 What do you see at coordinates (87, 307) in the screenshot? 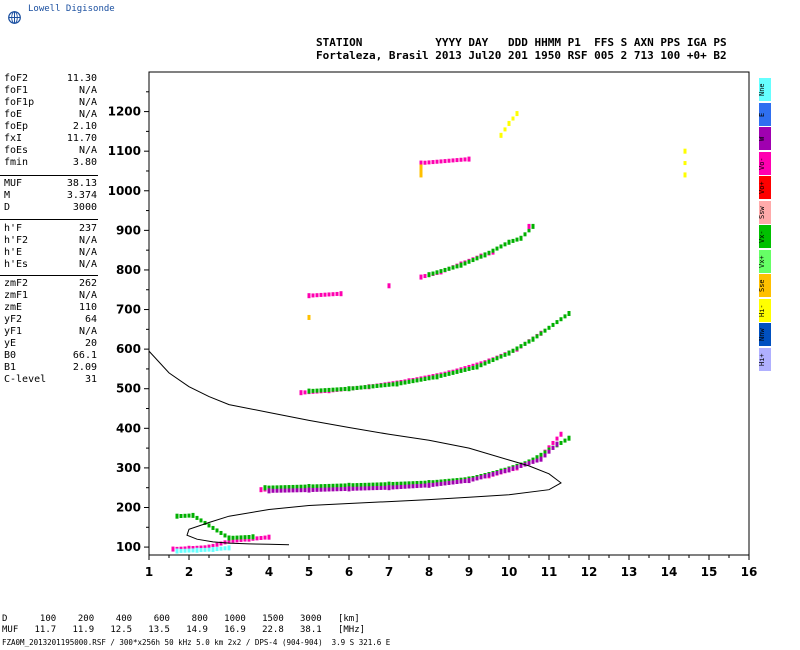
I see `param-value: 110` at bounding box center [87, 307].